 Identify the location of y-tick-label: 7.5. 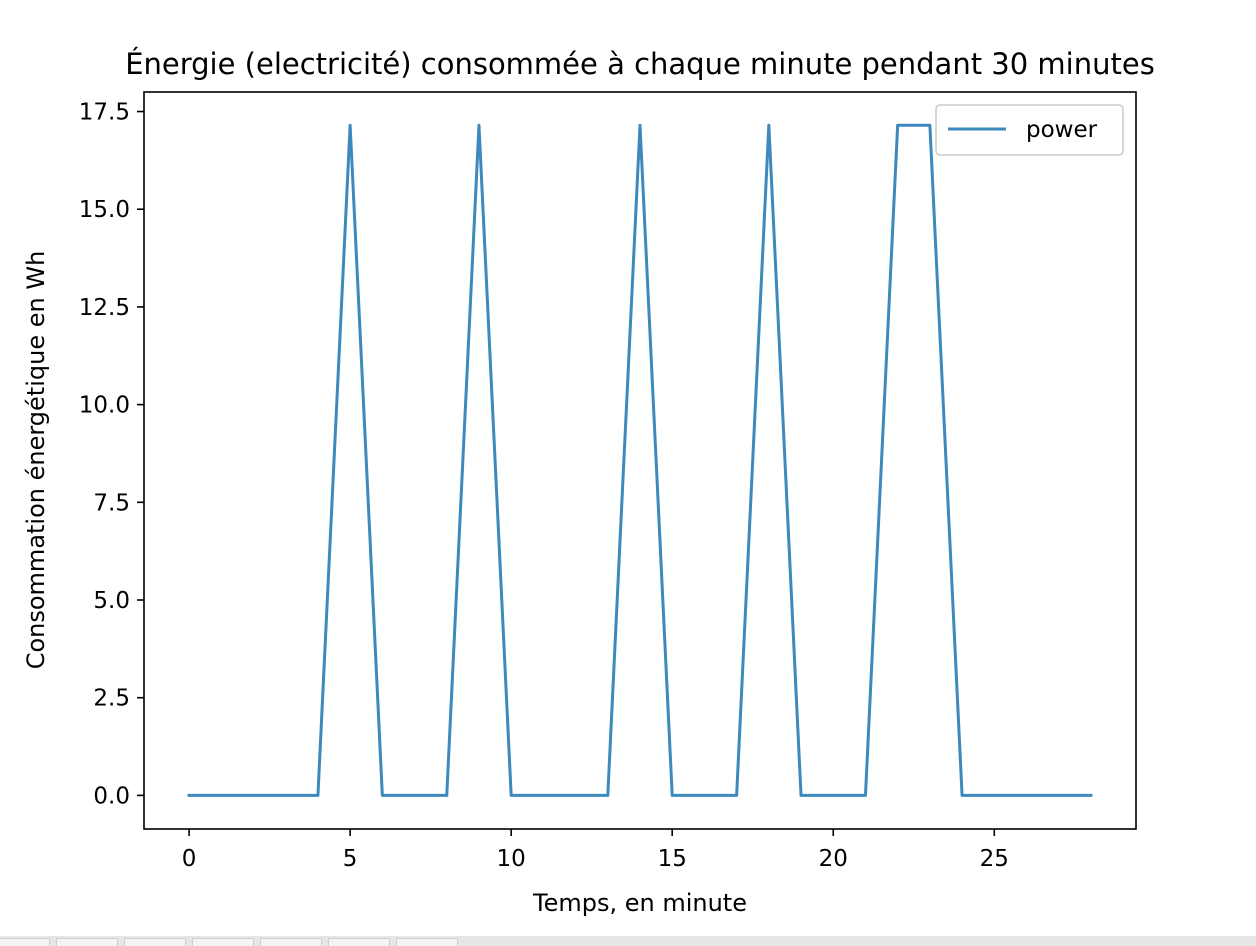
(111, 503).